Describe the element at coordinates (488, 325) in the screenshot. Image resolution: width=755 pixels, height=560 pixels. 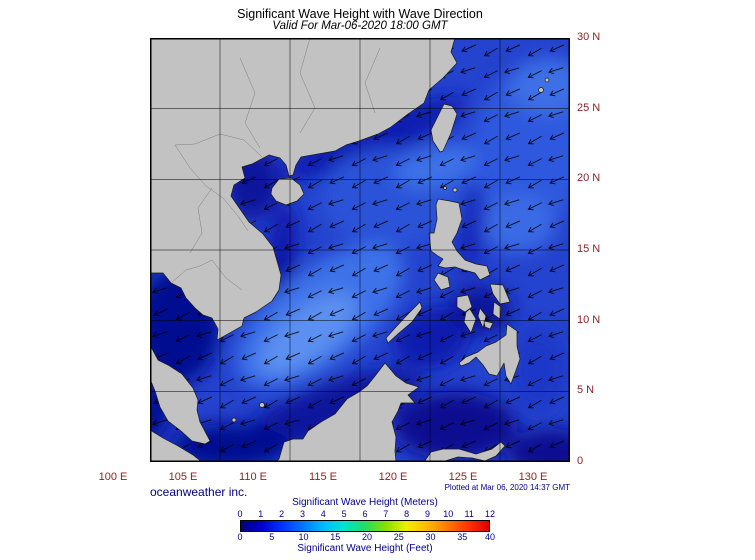
I see `island-bohol` at that location.